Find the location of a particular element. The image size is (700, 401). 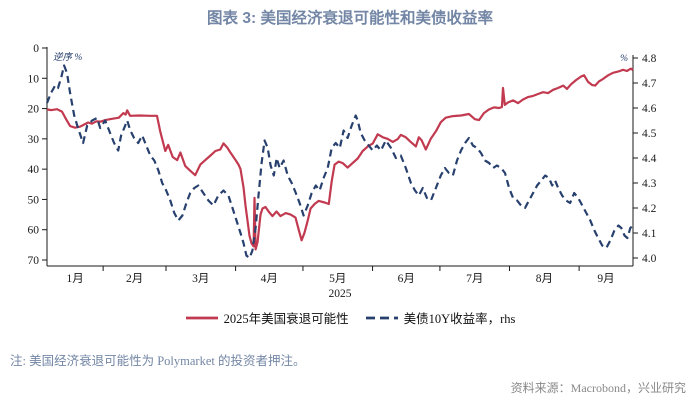

chart-title: 图表 3: 美国经济衰退可能性和美债收益率 is located at coordinates (350, 18).